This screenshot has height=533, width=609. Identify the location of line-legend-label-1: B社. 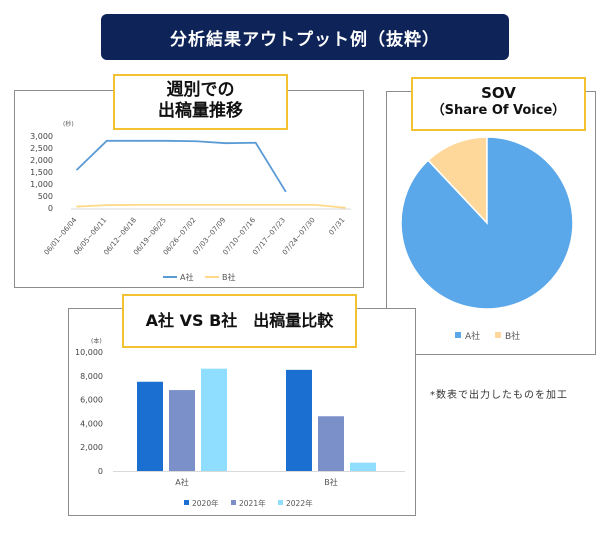
(229, 277).